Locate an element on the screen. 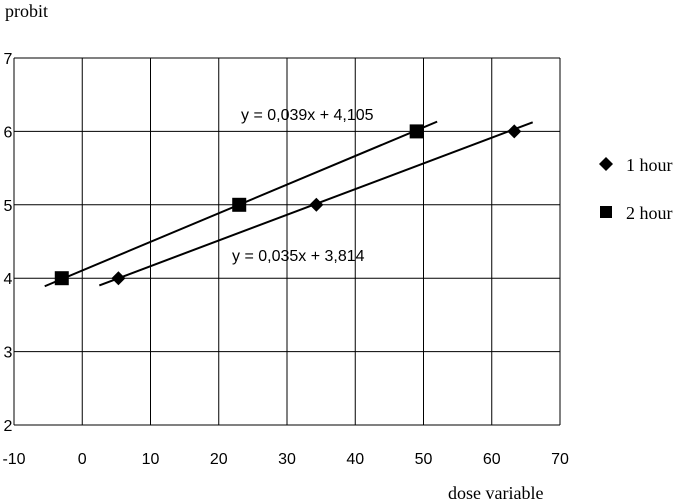 The height and width of the screenshot is (504, 685). x-tick-label: 50 is located at coordinates (424, 459).